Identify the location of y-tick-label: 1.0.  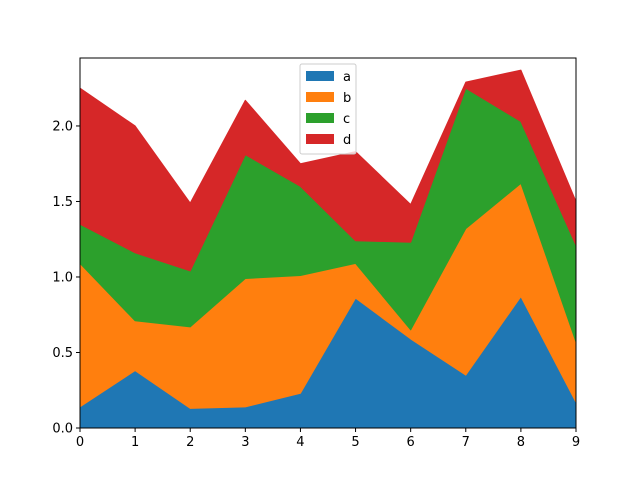
(62, 277).